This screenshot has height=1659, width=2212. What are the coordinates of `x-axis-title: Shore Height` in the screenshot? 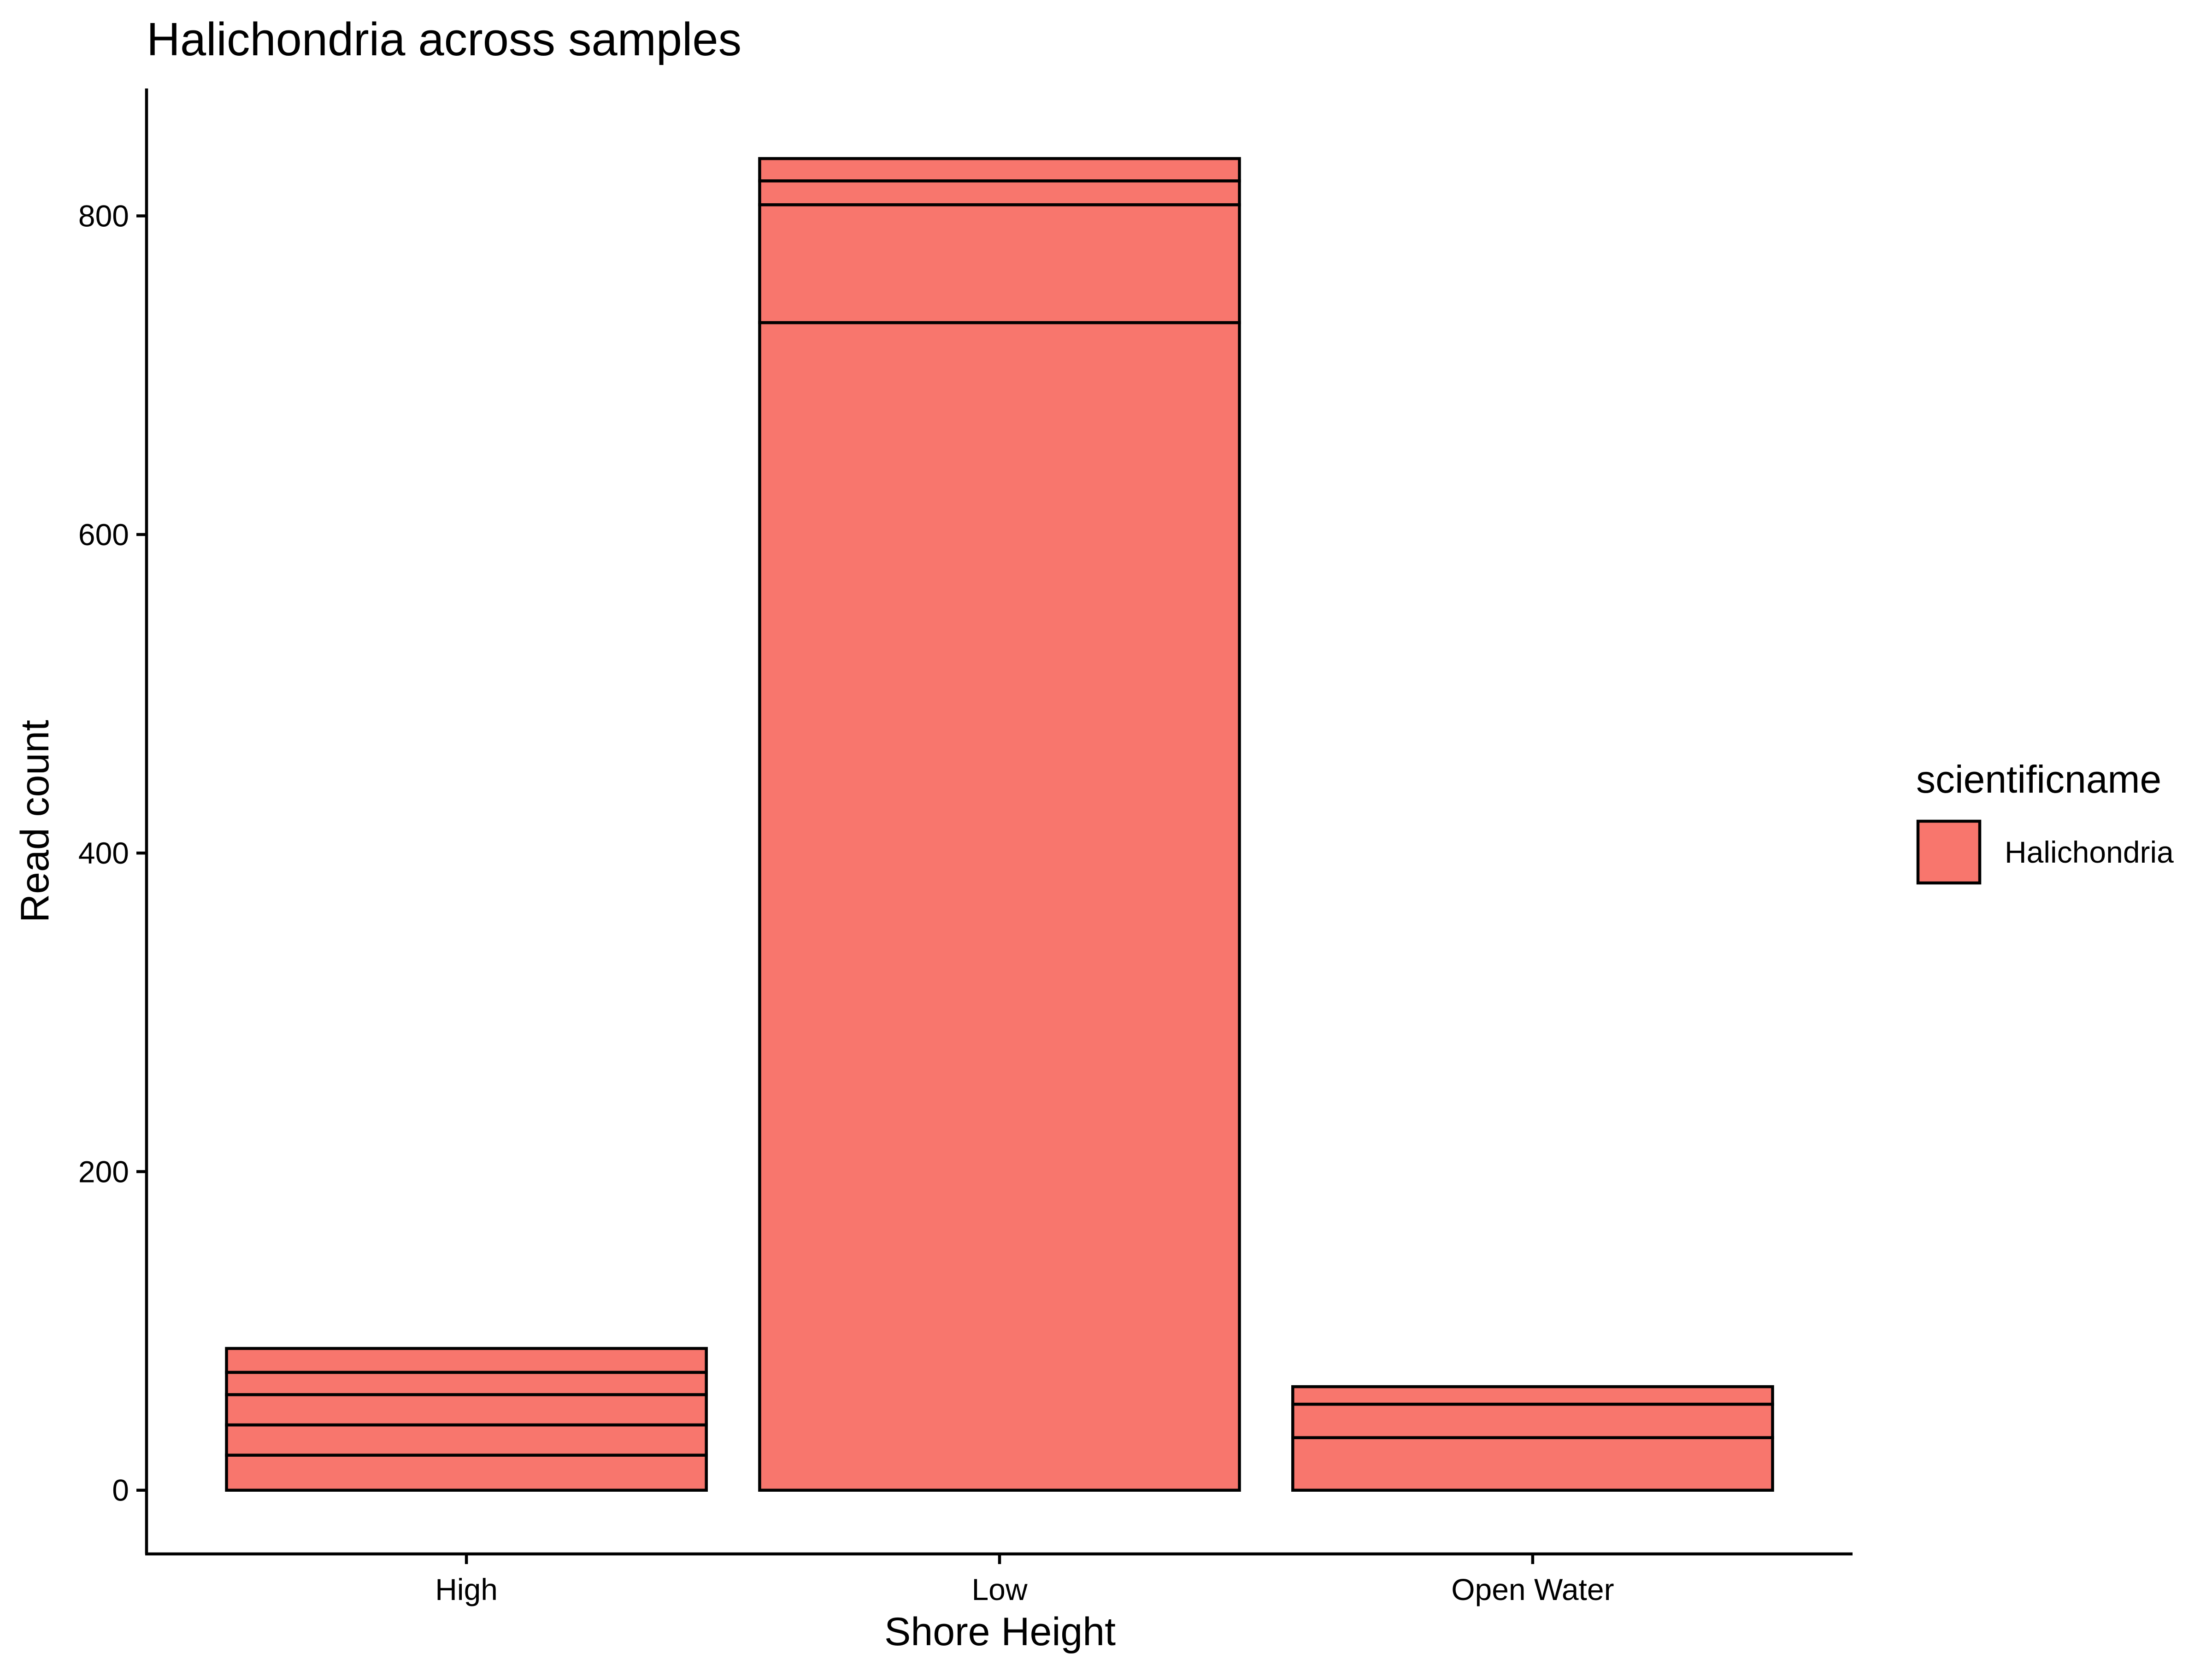 It's located at (1000, 1632).